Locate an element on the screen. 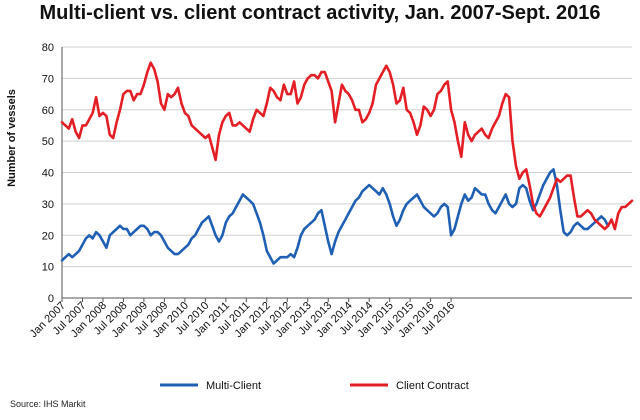 The image size is (640, 420). y-tick-label: 80 is located at coordinates (48, 48).